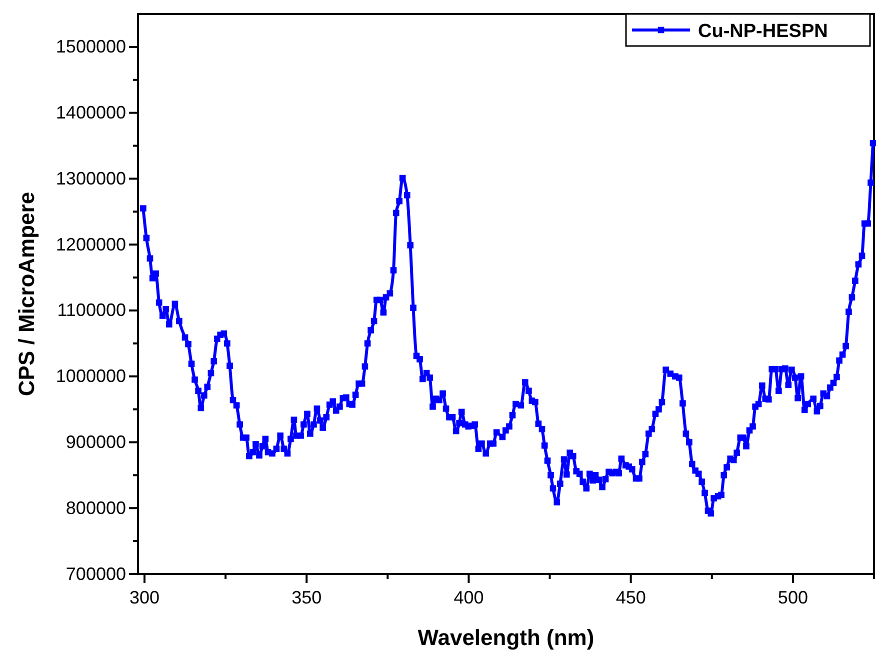  What do you see at coordinates (307, 598) in the screenshot?
I see `x-tick-label: 350` at bounding box center [307, 598].